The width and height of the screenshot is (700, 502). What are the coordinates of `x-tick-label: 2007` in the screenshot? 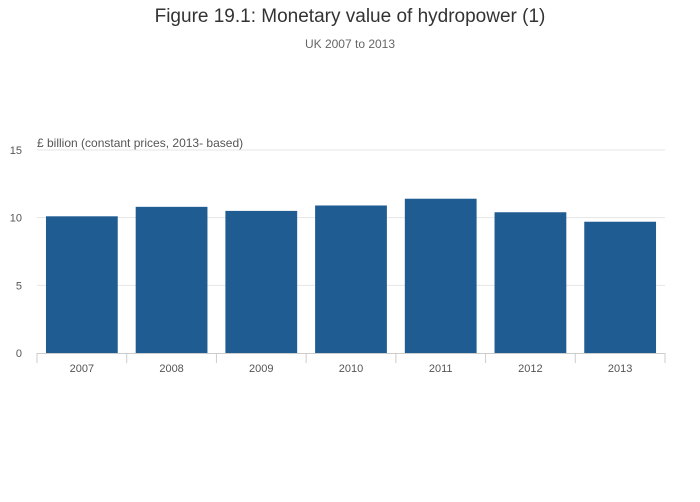 It's located at (82, 369).